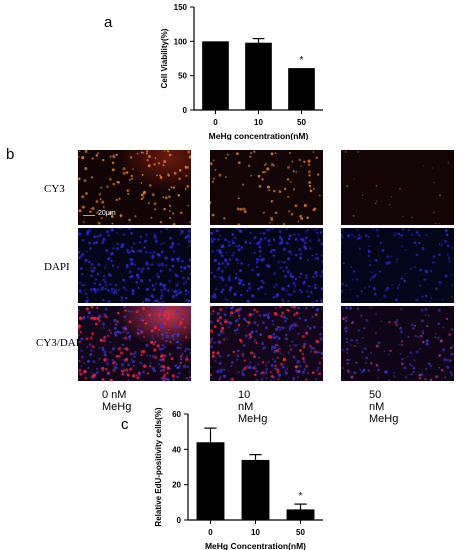  Describe the element at coordinates (397, 265) in the screenshot. I see `micrograph-dapi-50nm` at that location.